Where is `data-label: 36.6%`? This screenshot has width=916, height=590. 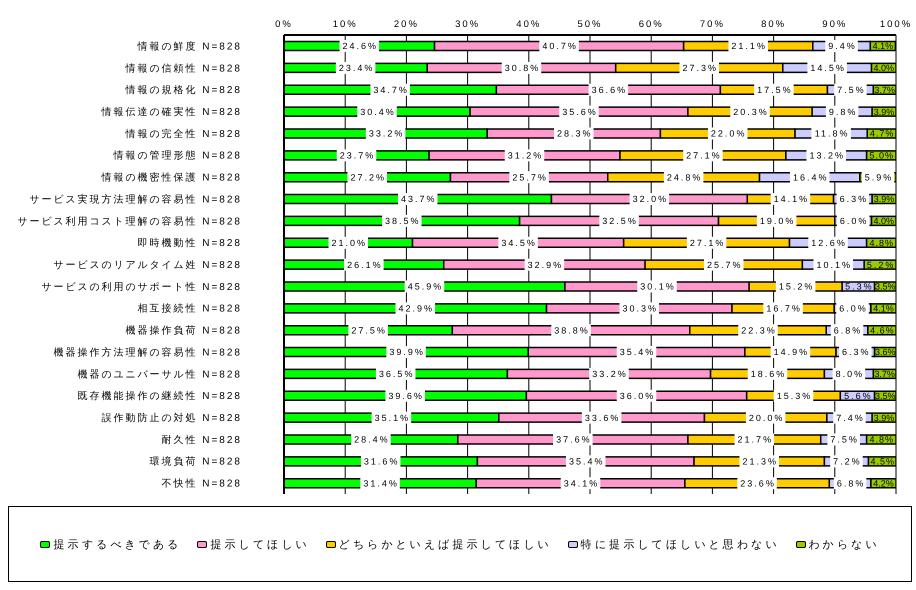 data-label: 36.6% is located at coordinates (610, 89).